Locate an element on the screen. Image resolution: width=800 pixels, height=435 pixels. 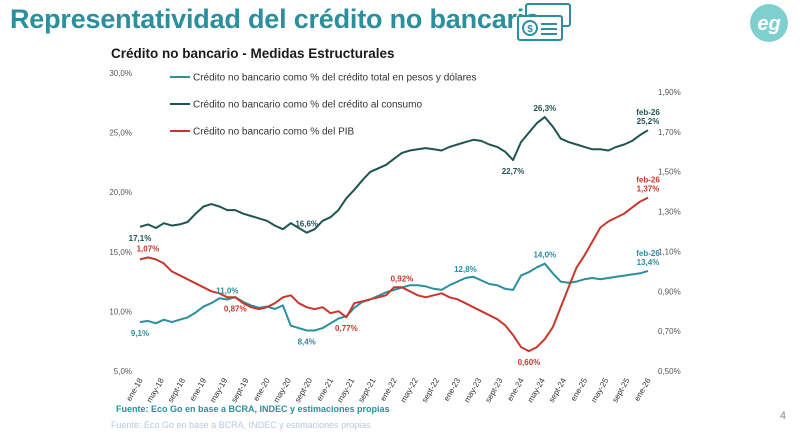
left-axis-tick-label: 30,0% is located at coordinates (120, 73).